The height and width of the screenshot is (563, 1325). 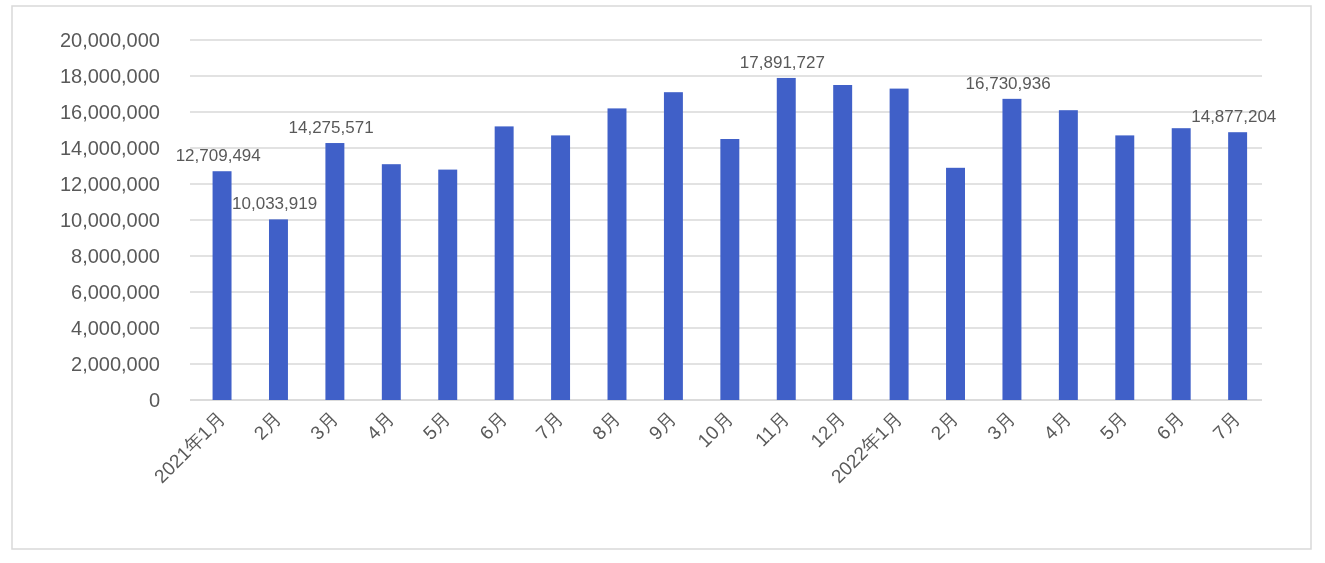 What do you see at coordinates (115, 328) in the screenshot?
I see `y-tick-label: 4,000,000` at bounding box center [115, 328].